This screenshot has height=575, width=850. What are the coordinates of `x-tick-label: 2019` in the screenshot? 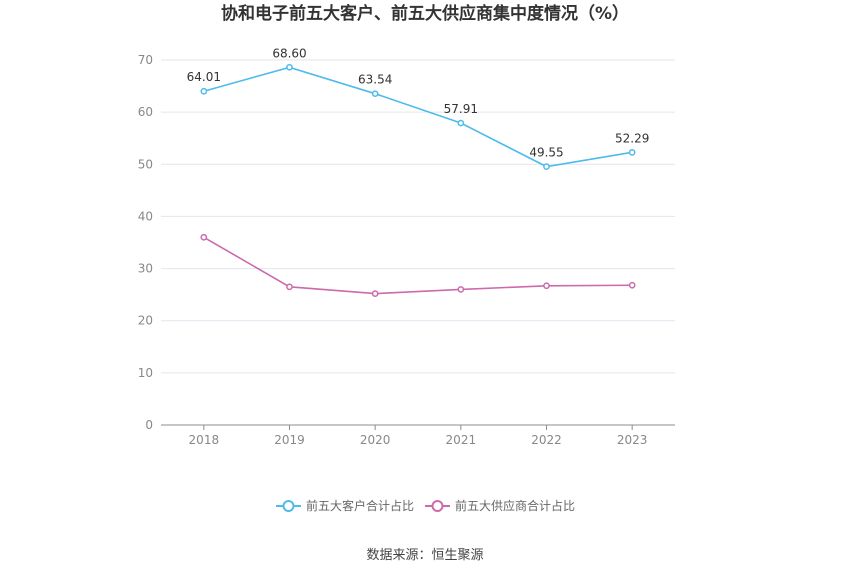 It's located at (289, 440).